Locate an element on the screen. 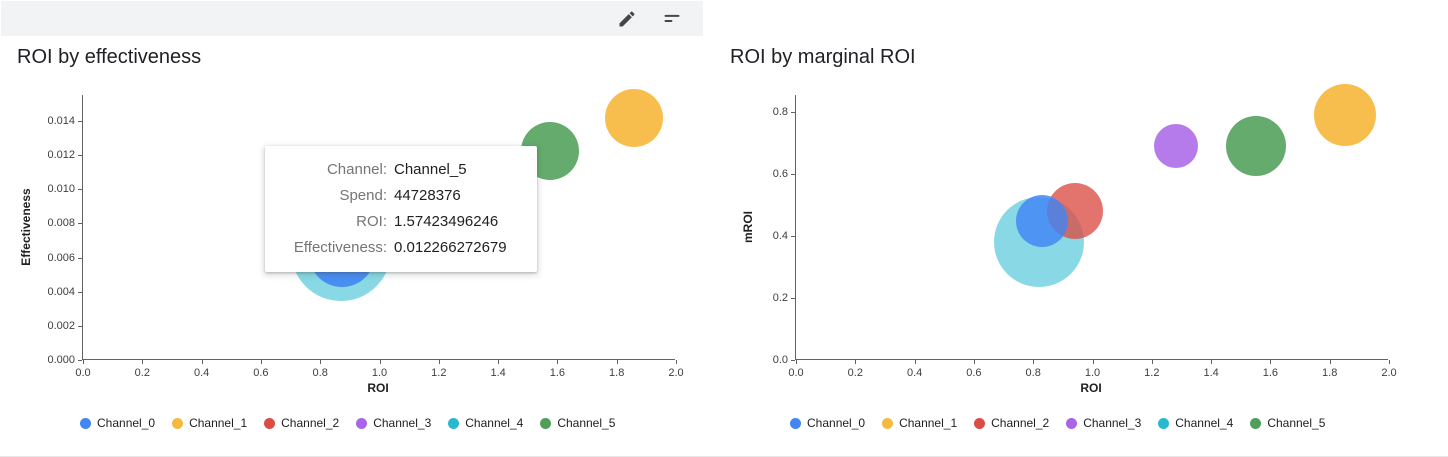  y-tick-label: 0.8 is located at coordinates (780, 112).